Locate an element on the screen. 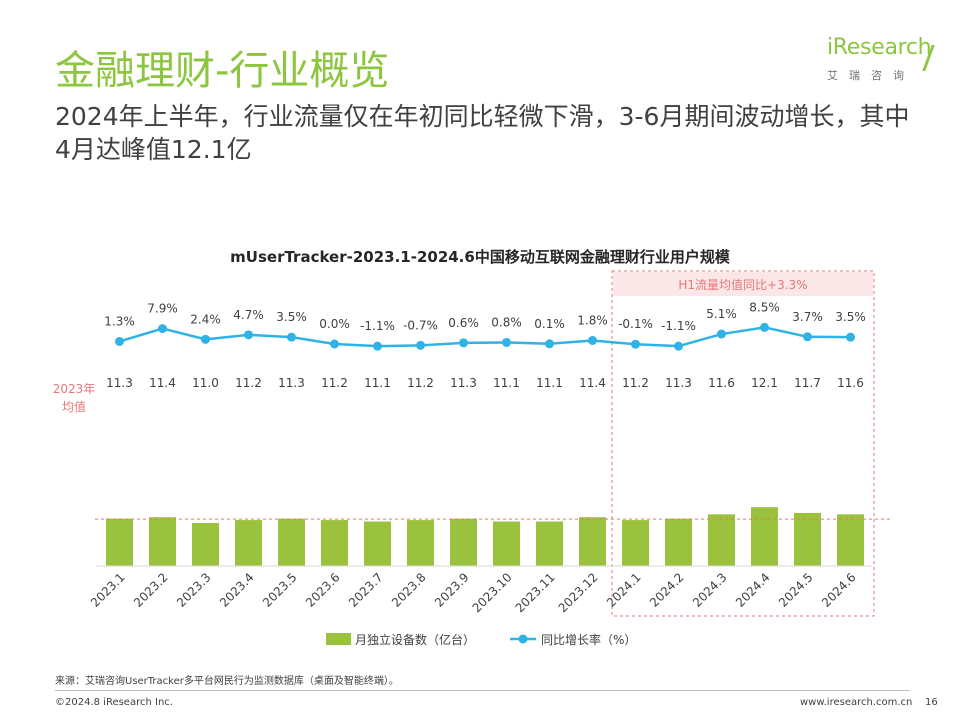 The height and width of the screenshot is (720, 960). x-tick-2023.11: 2023.11 is located at coordinates (535, 592).